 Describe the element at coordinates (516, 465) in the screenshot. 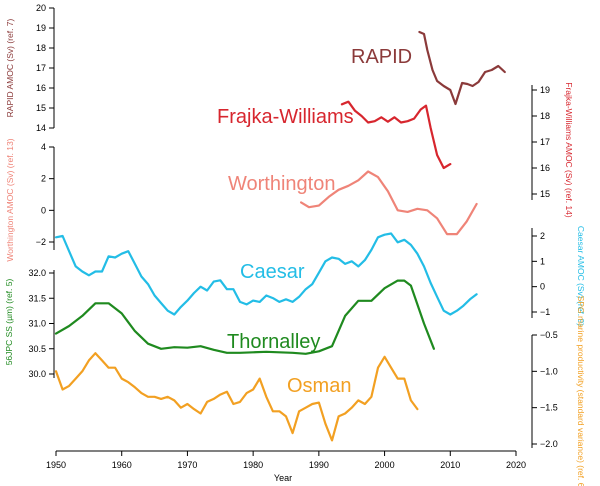

I see `x-axis-tick-label: 2020` at that location.